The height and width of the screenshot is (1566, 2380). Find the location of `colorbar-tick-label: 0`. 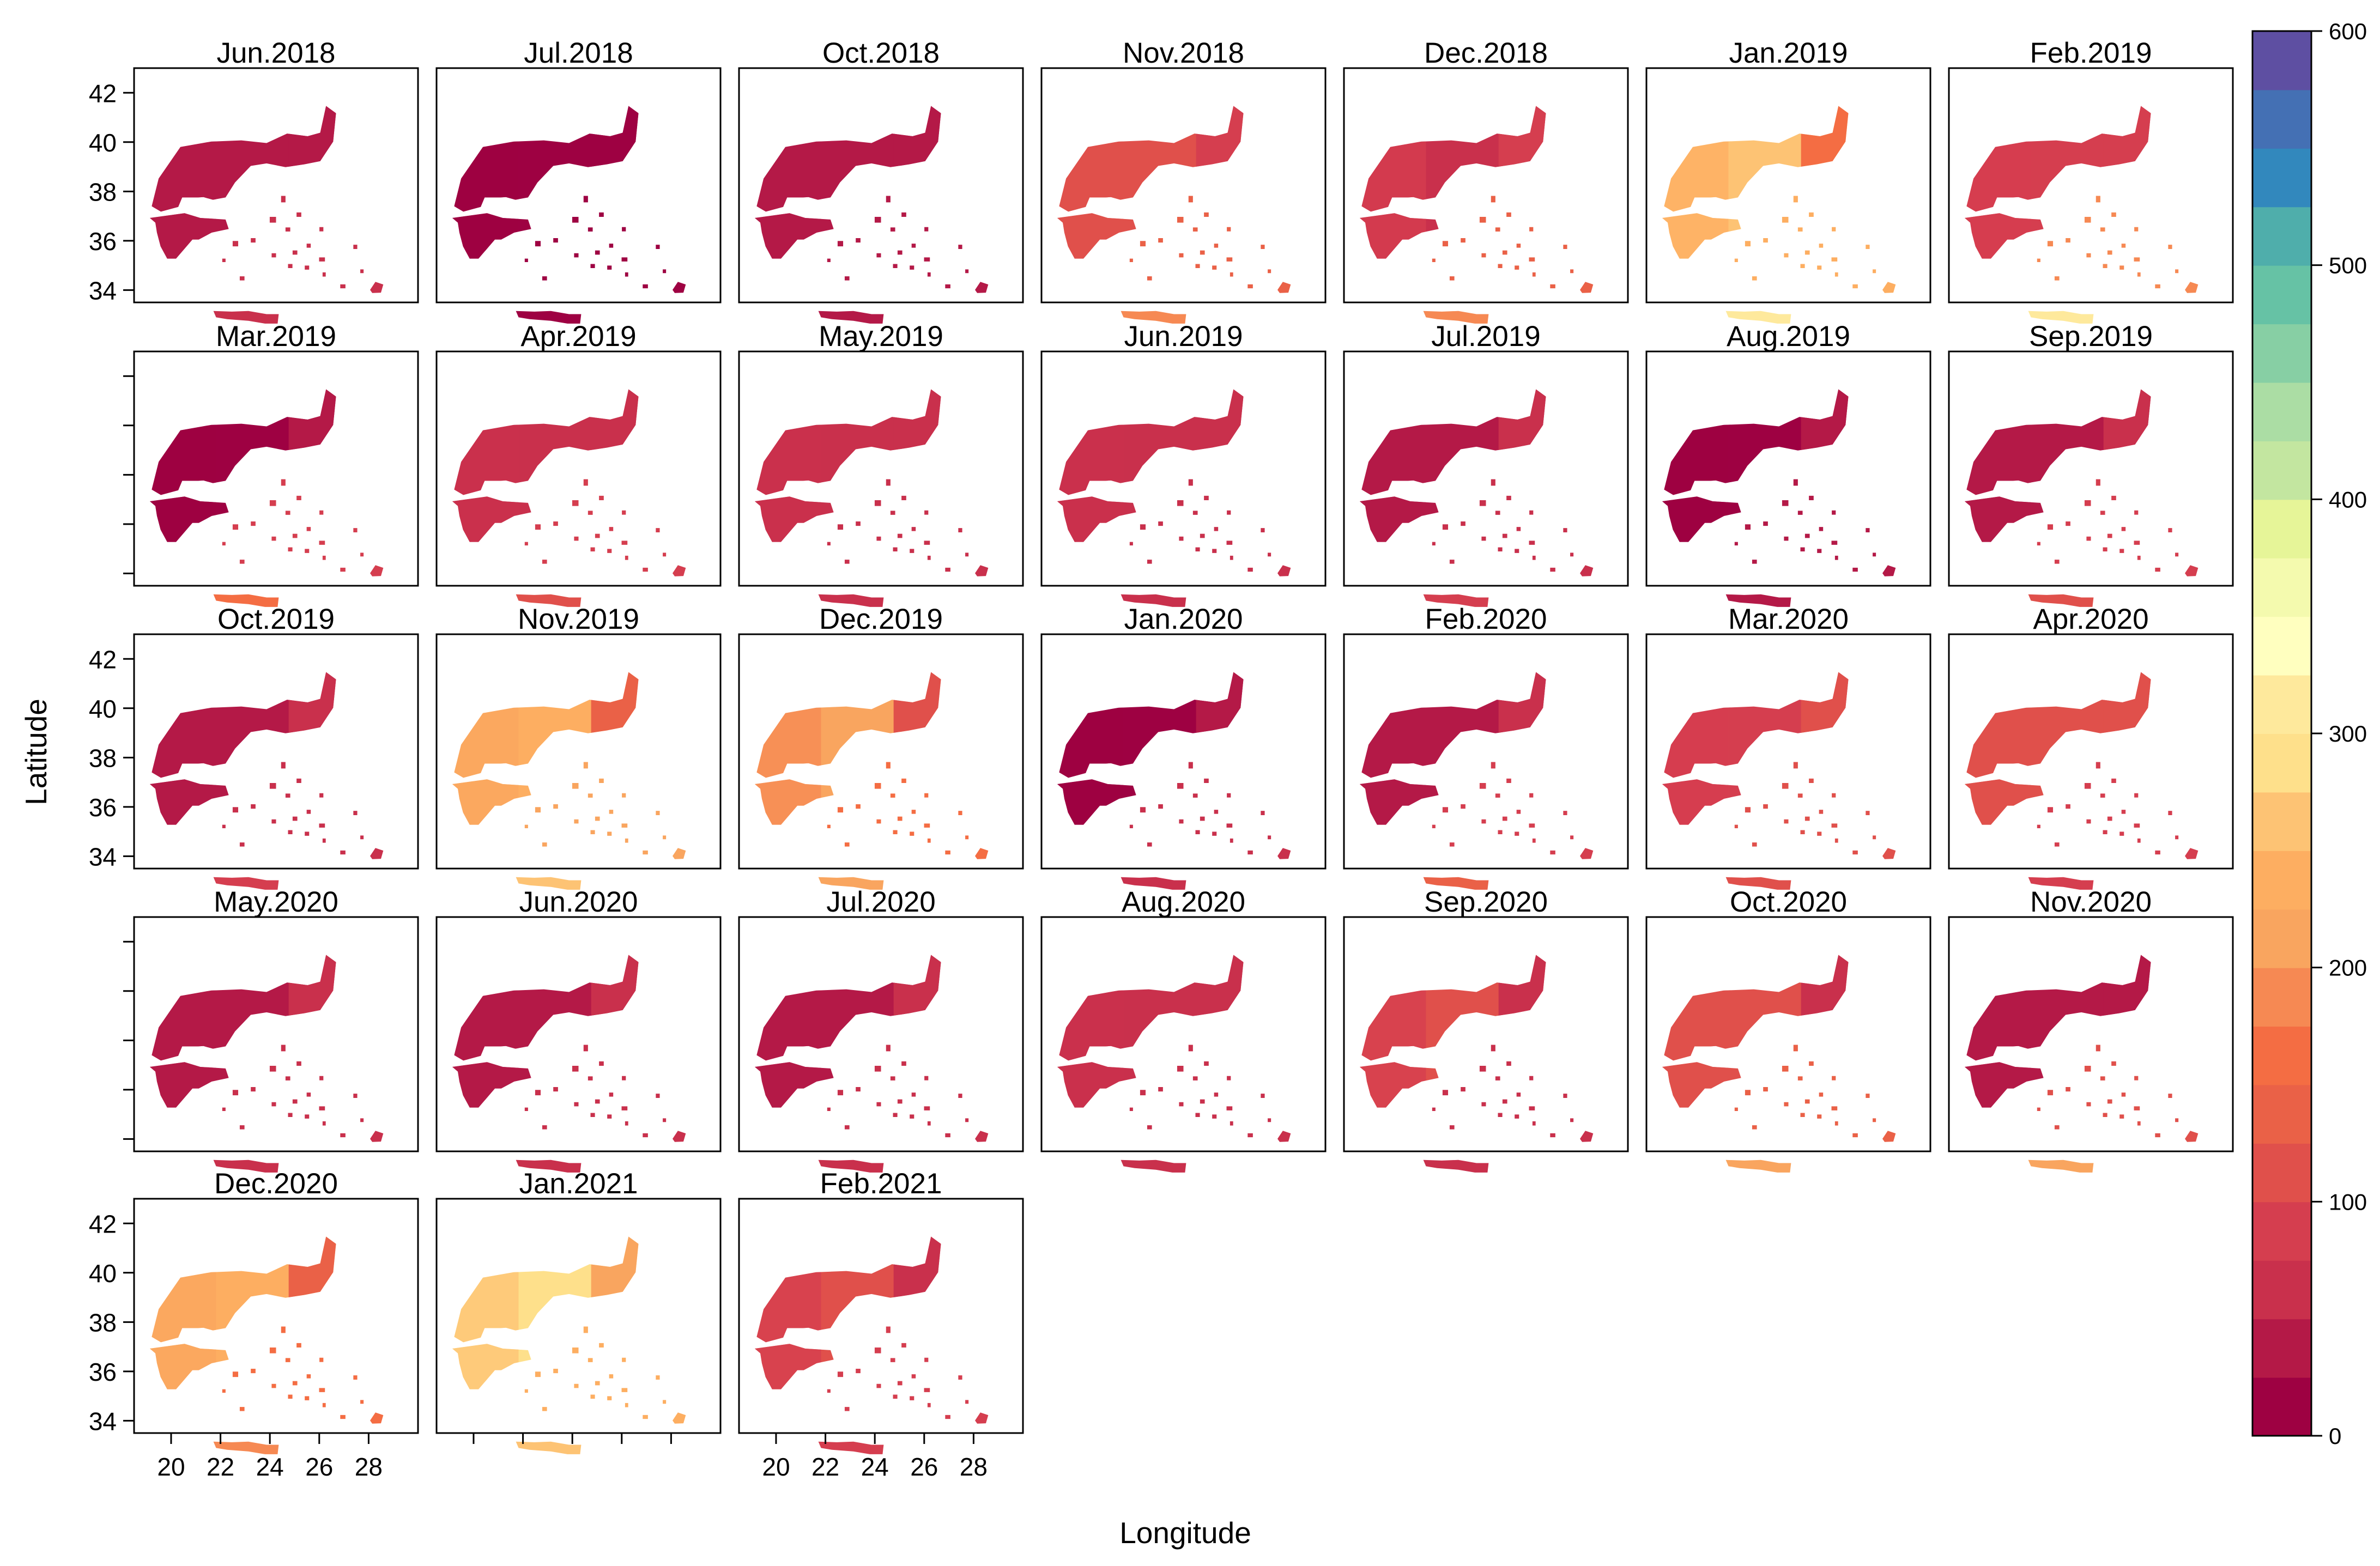

colorbar-tick-label: 0 is located at coordinates (2335, 1436).